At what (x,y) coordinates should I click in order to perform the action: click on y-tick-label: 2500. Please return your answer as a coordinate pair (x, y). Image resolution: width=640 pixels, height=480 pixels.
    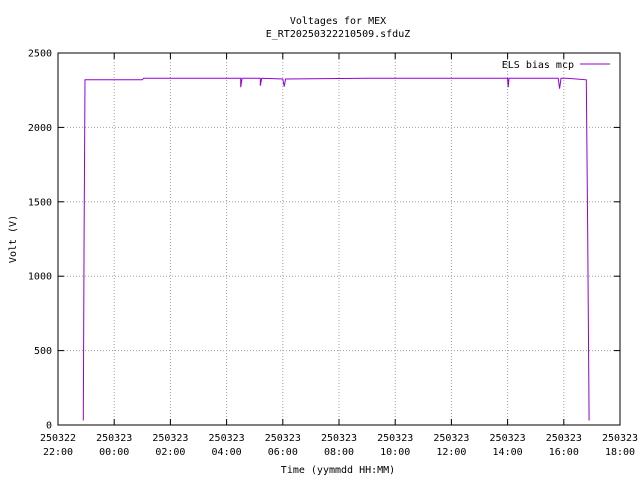
    Looking at the image, I should click on (40, 54).